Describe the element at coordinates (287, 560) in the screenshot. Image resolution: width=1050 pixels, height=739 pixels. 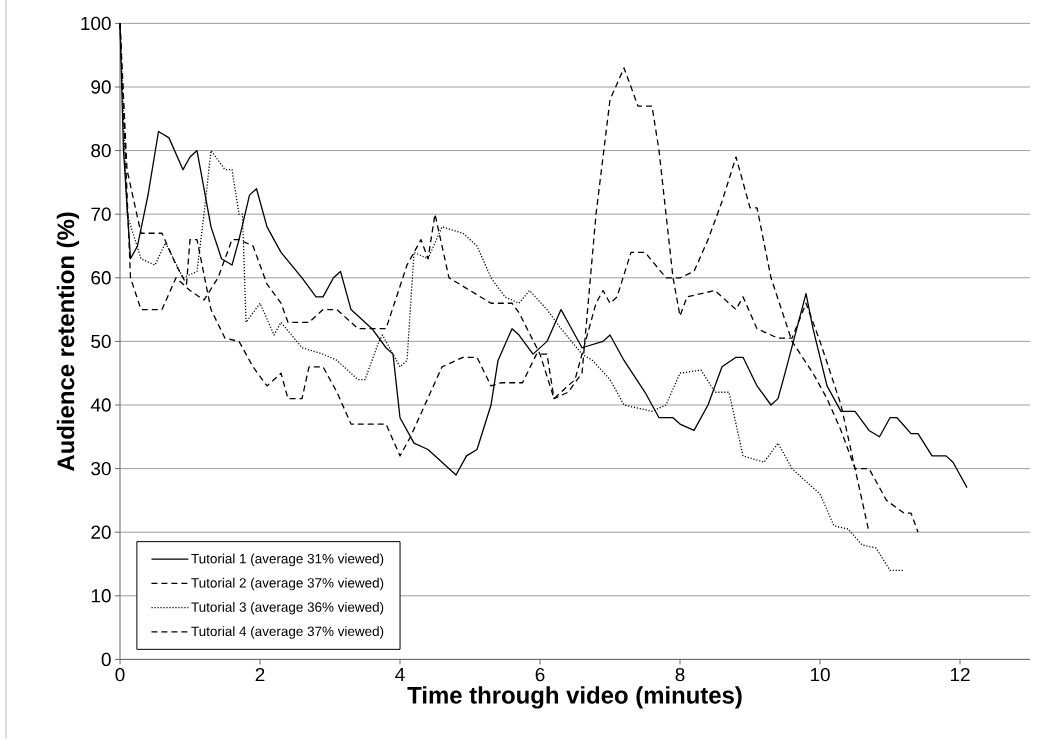
I see `legend-label: Tutorial 1 (average 31% viewed)` at that location.